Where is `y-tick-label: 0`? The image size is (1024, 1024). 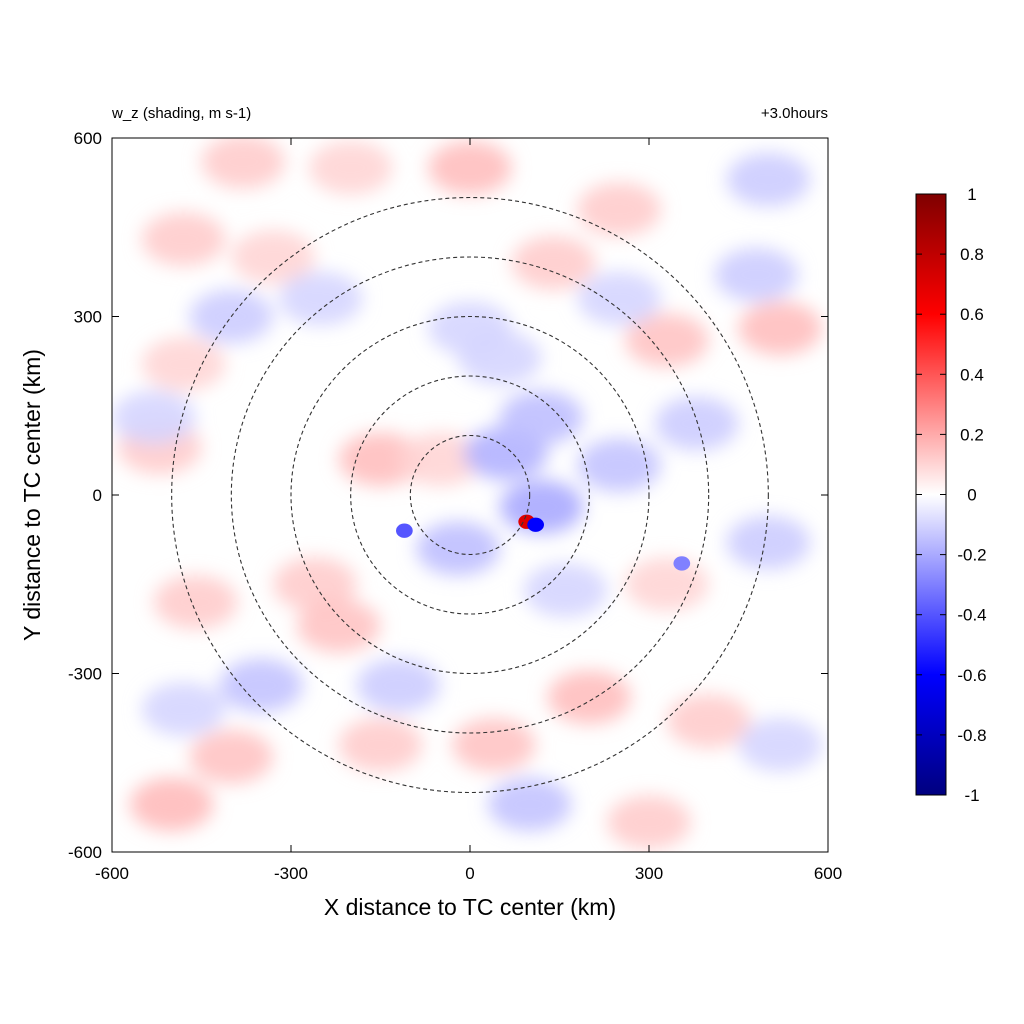 y-tick-label: 0 is located at coordinates (97, 495).